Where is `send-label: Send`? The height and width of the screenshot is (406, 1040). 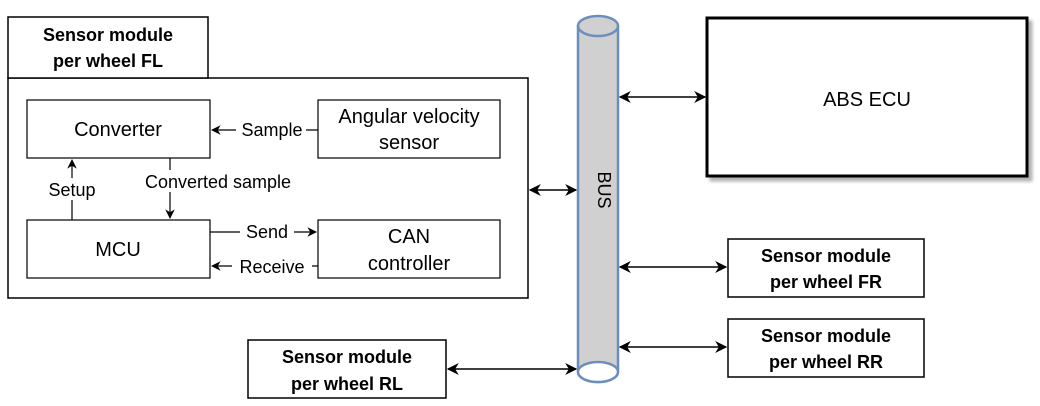 send-label: Send is located at coordinates (267, 232).